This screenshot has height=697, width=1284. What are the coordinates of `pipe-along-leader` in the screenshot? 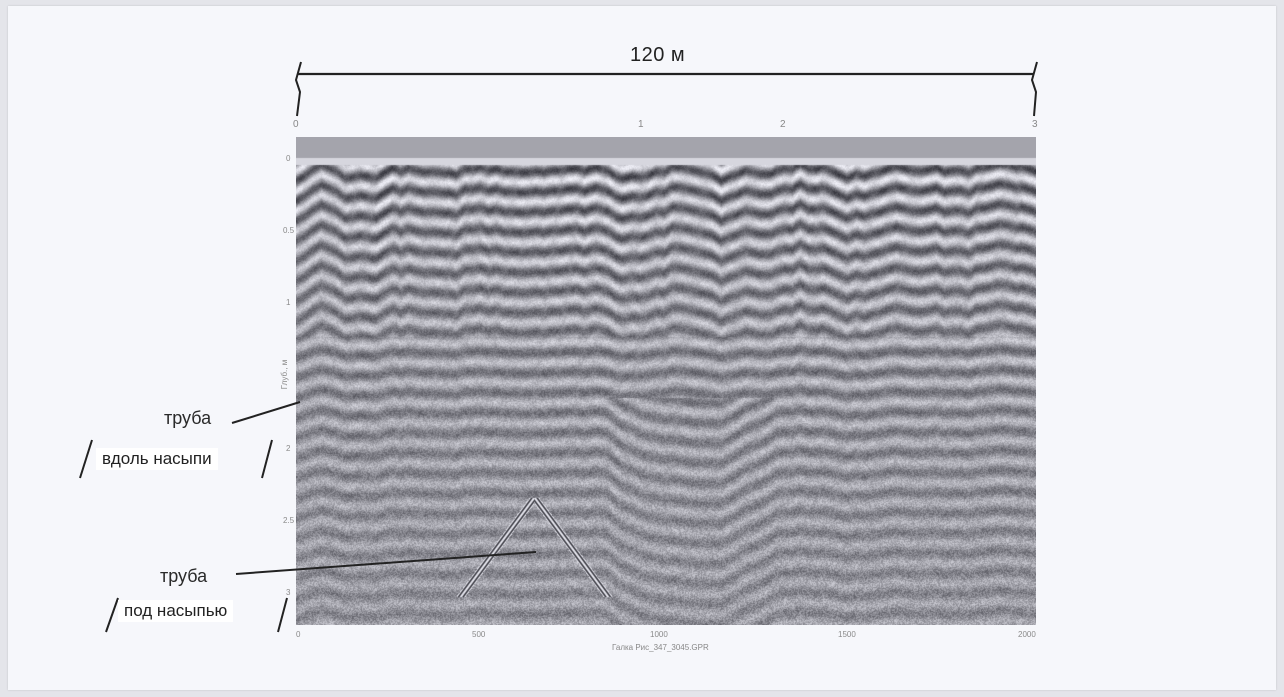 It's located at (266, 412).